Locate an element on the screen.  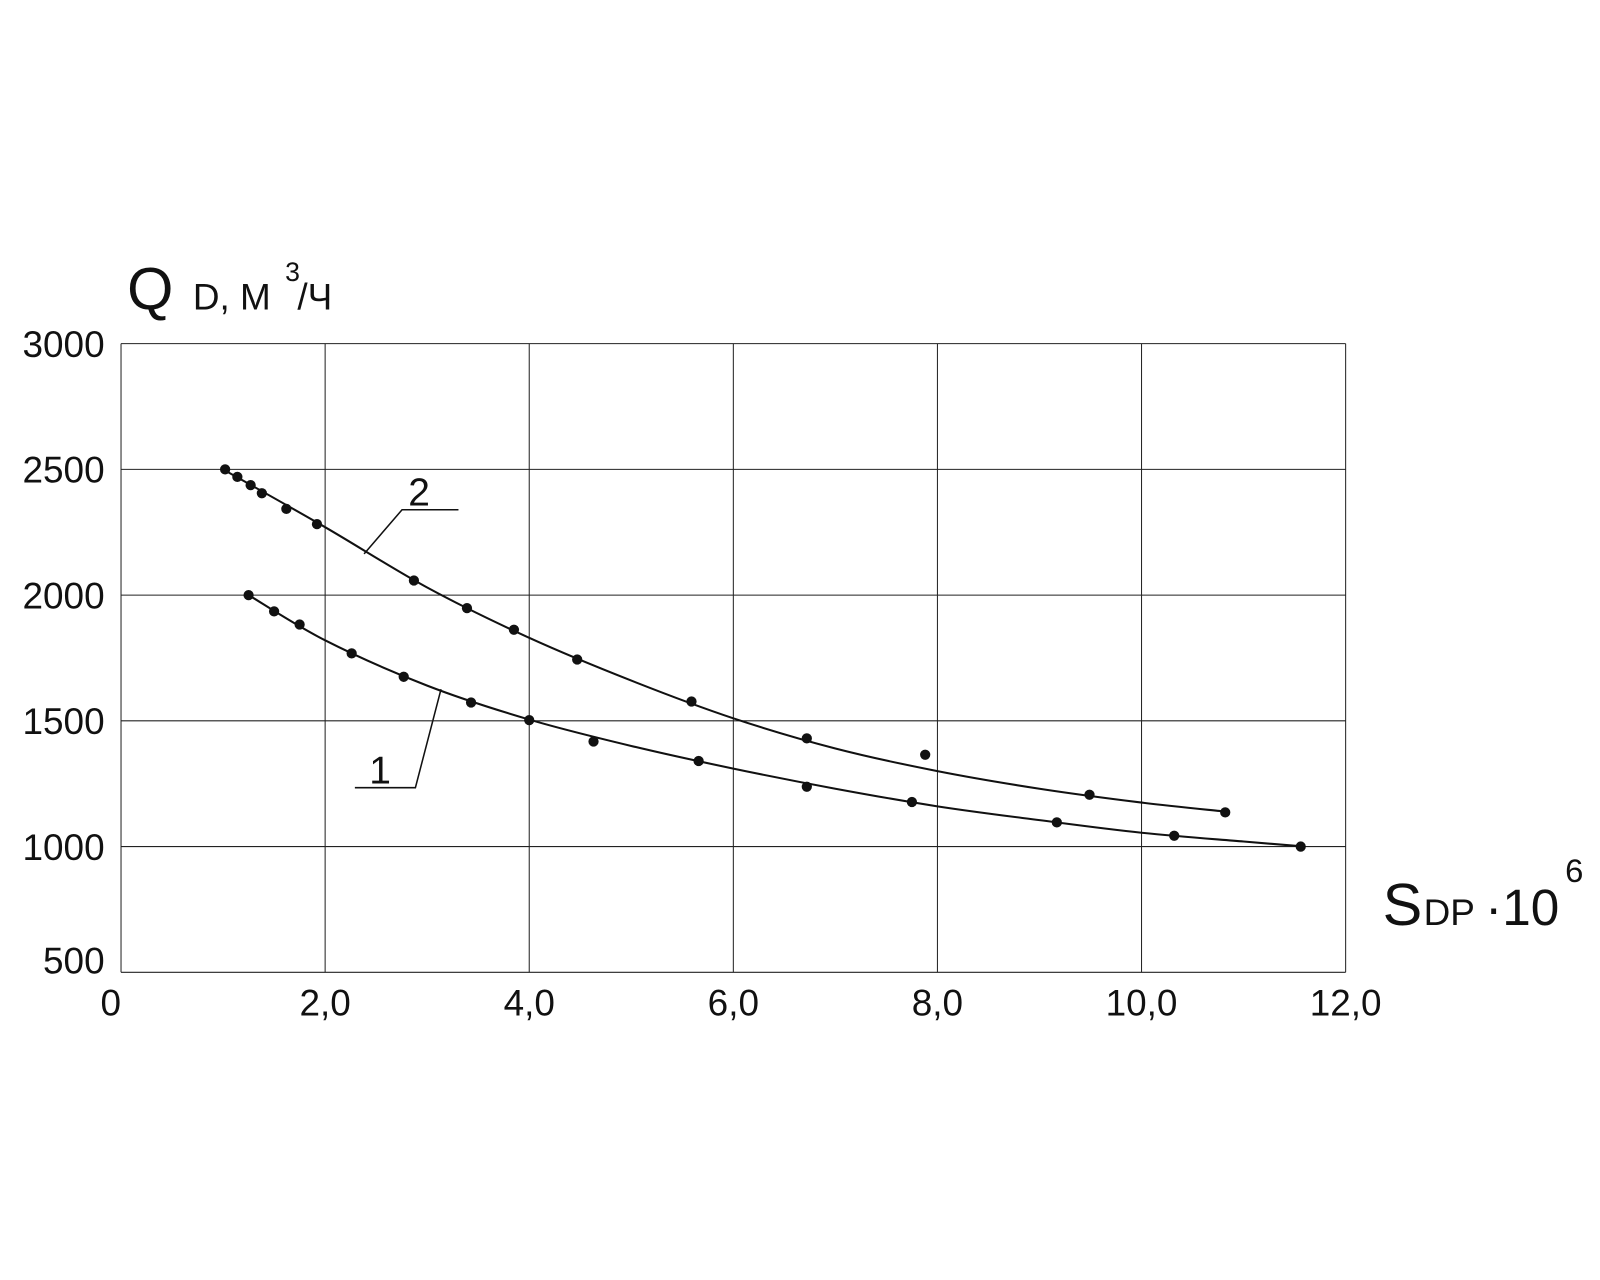
x-label-sub: DP is located at coordinates (1449, 912).